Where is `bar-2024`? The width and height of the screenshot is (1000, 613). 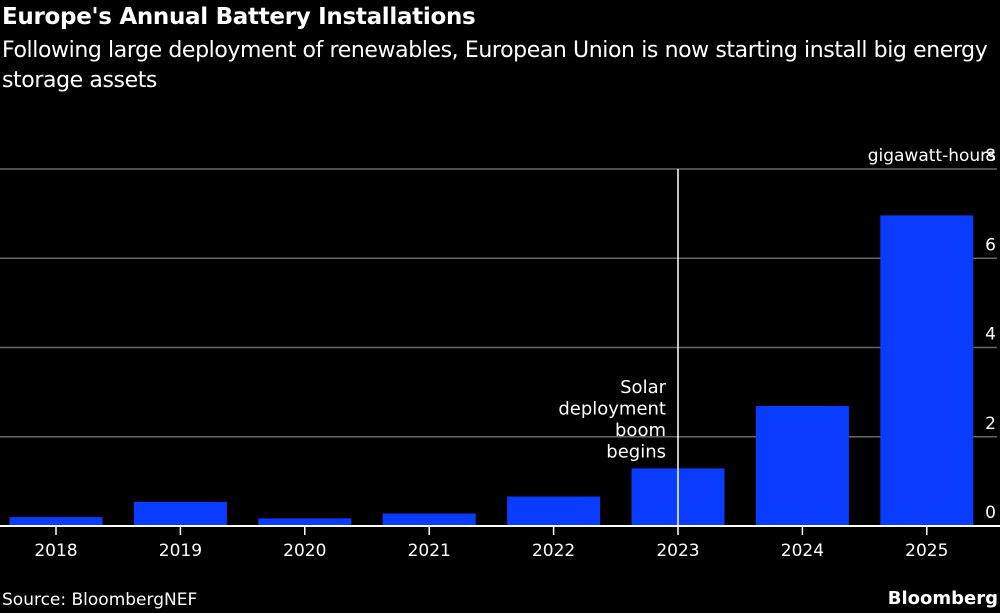 bar-2024 is located at coordinates (802, 465).